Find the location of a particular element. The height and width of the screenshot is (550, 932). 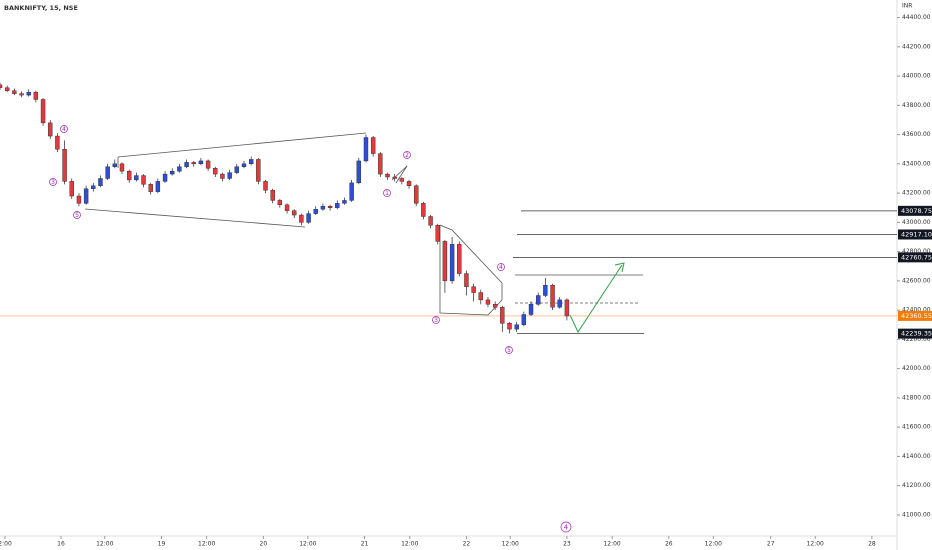

currency: INR is located at coordinates (907, 6).